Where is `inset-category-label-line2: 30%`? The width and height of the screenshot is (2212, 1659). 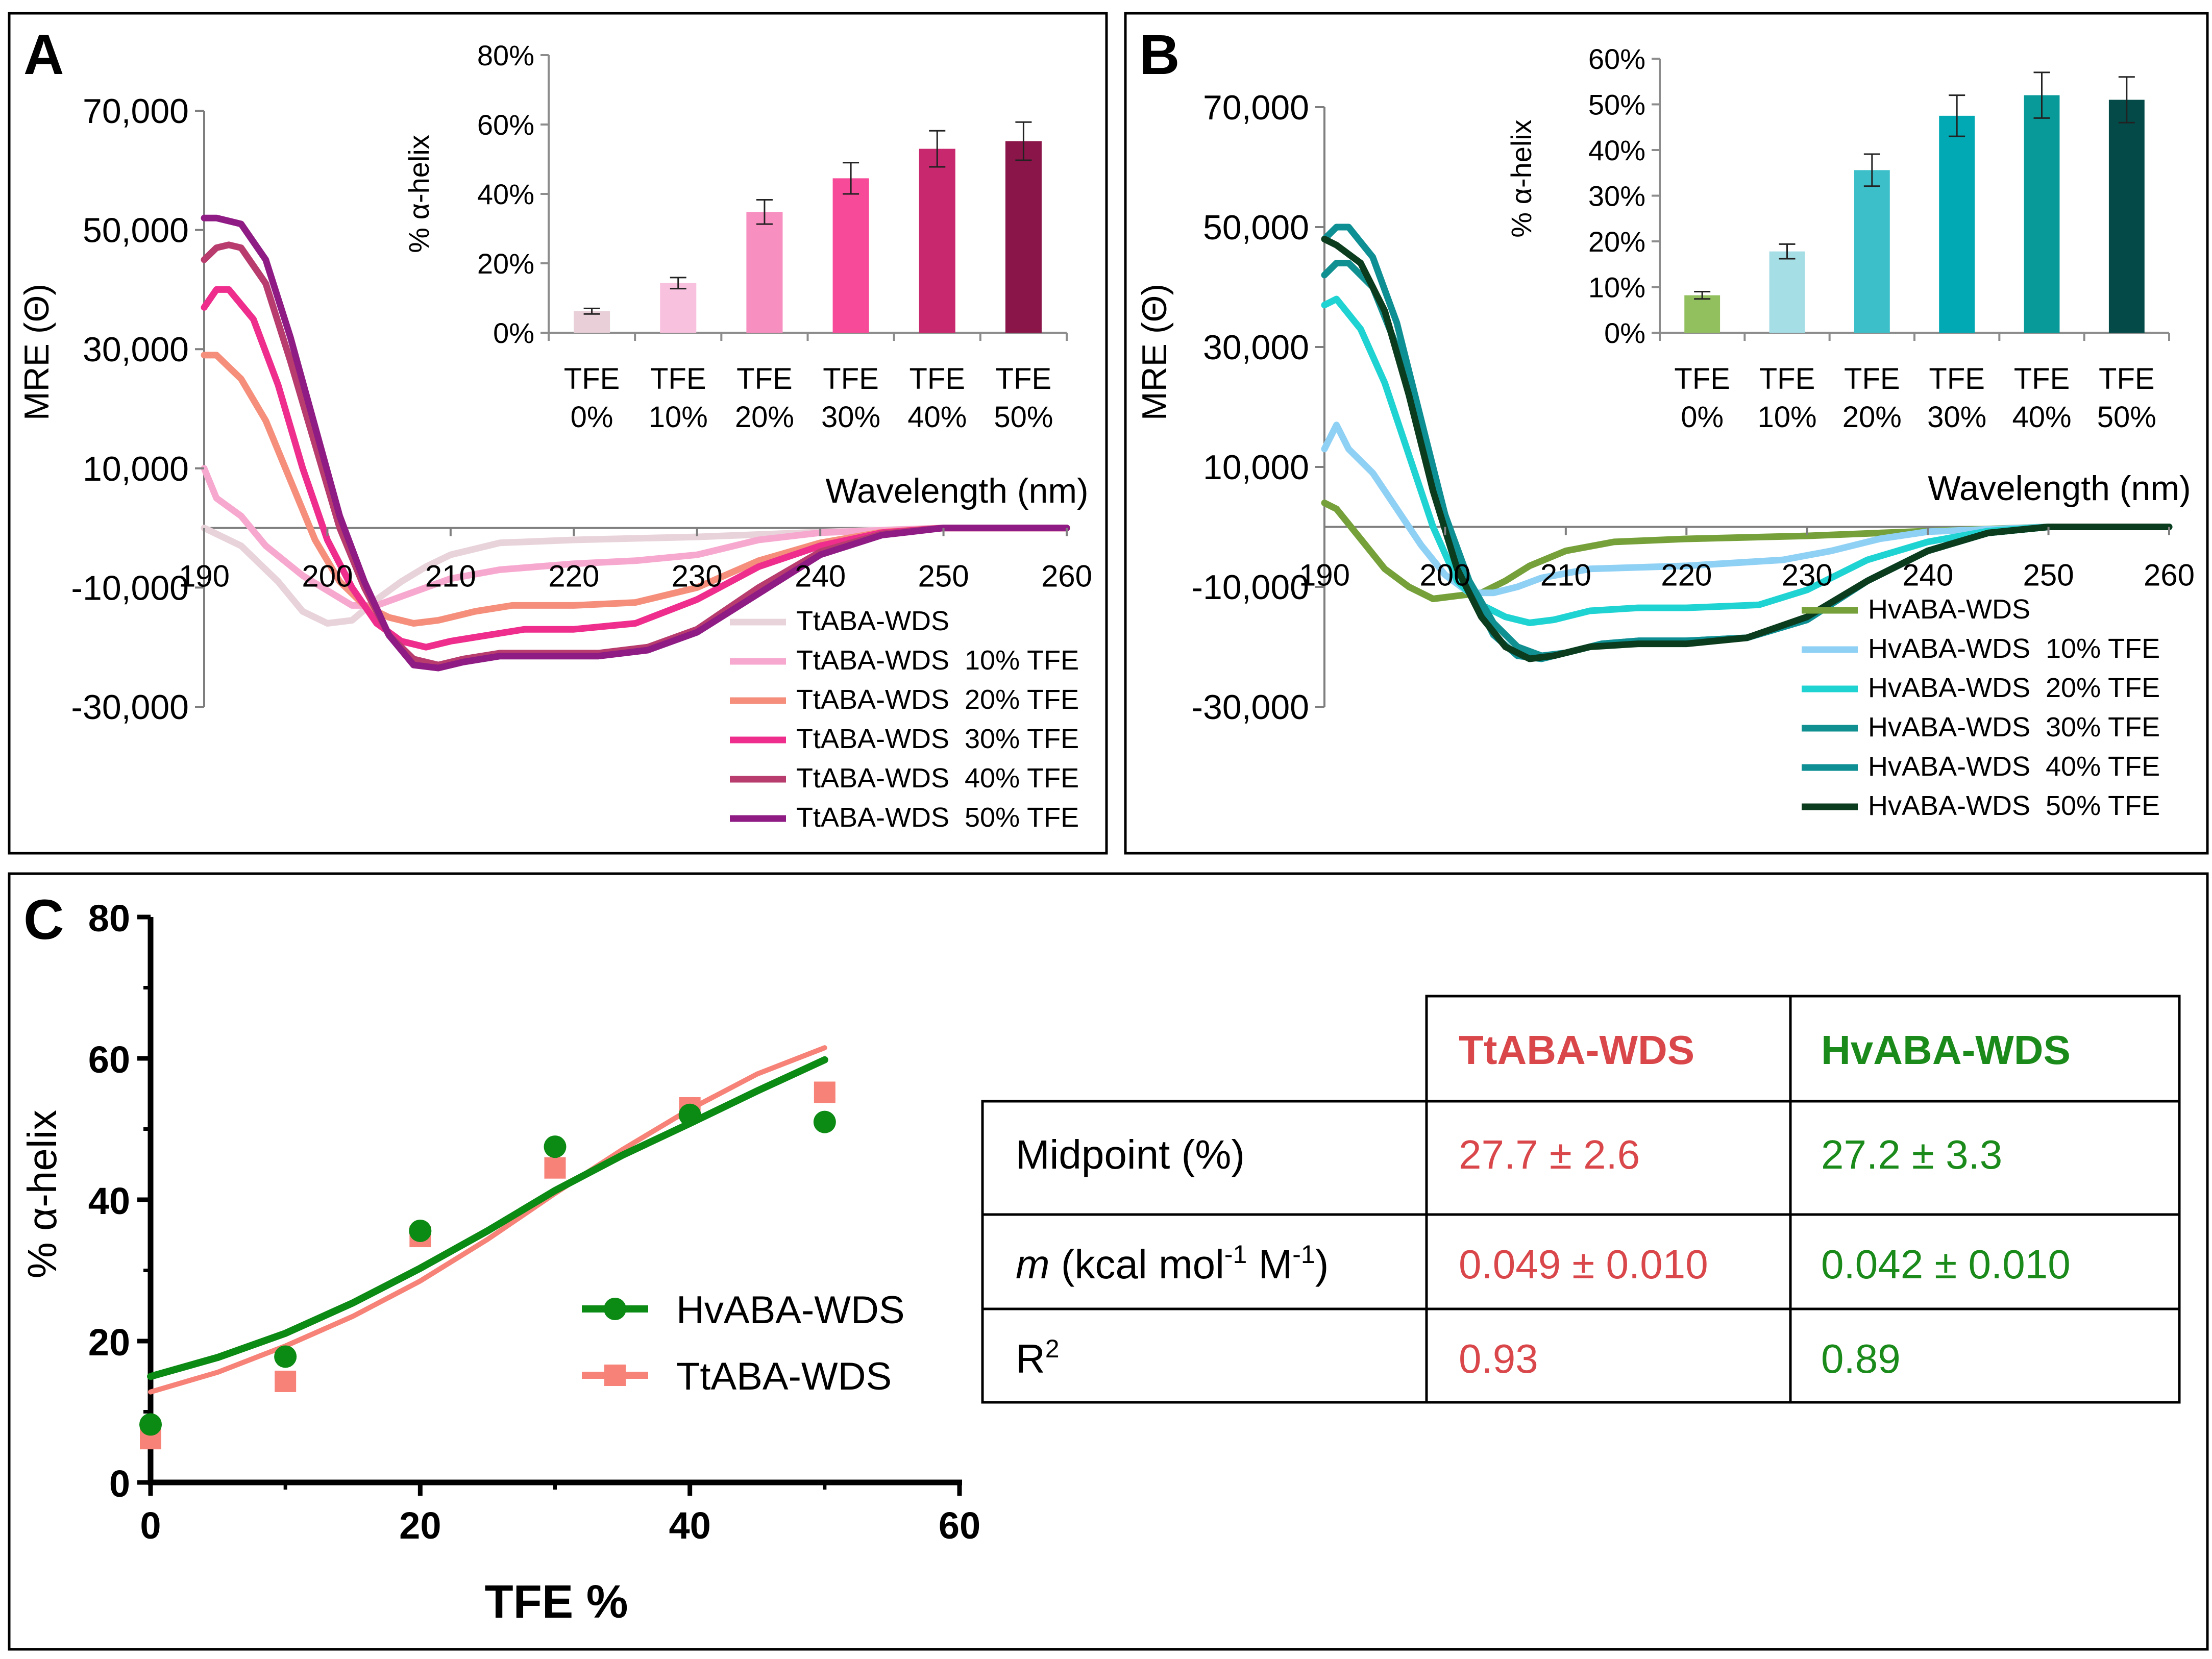 inset-category-label-line2: 30% is located at coordinates (850, 417).